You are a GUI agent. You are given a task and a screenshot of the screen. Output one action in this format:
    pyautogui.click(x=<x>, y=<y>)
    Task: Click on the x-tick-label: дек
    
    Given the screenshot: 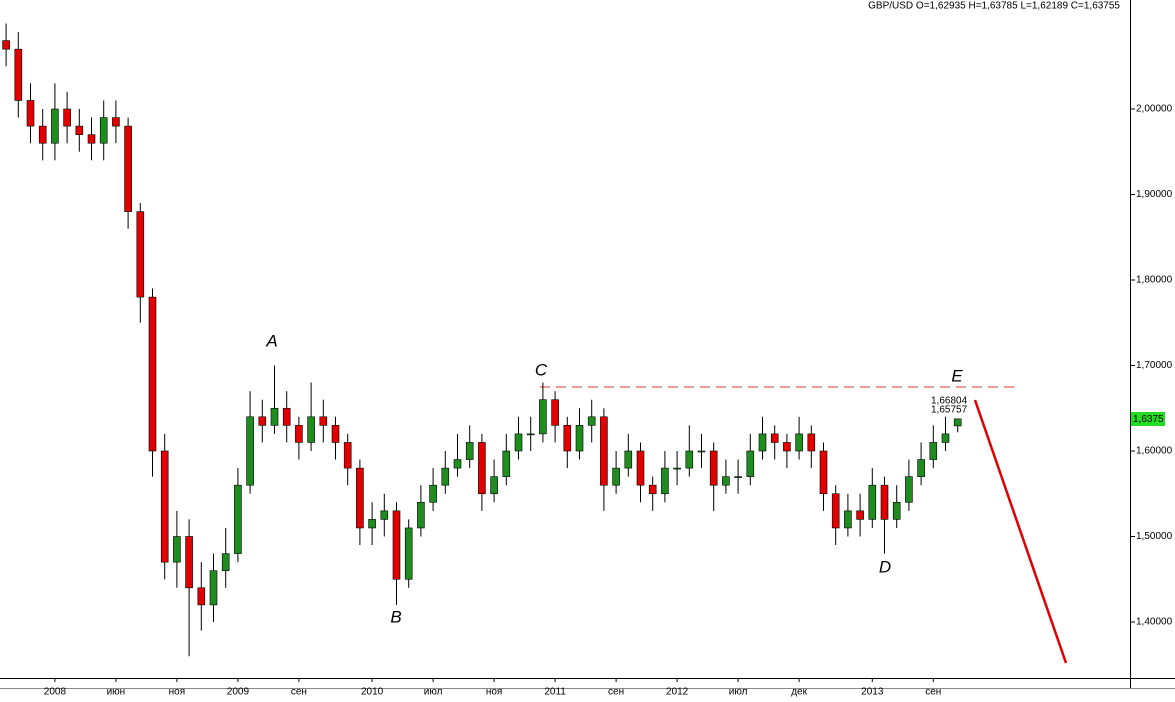 What is the action you would take?
    pyautogui.click(x=799, y=692)
    